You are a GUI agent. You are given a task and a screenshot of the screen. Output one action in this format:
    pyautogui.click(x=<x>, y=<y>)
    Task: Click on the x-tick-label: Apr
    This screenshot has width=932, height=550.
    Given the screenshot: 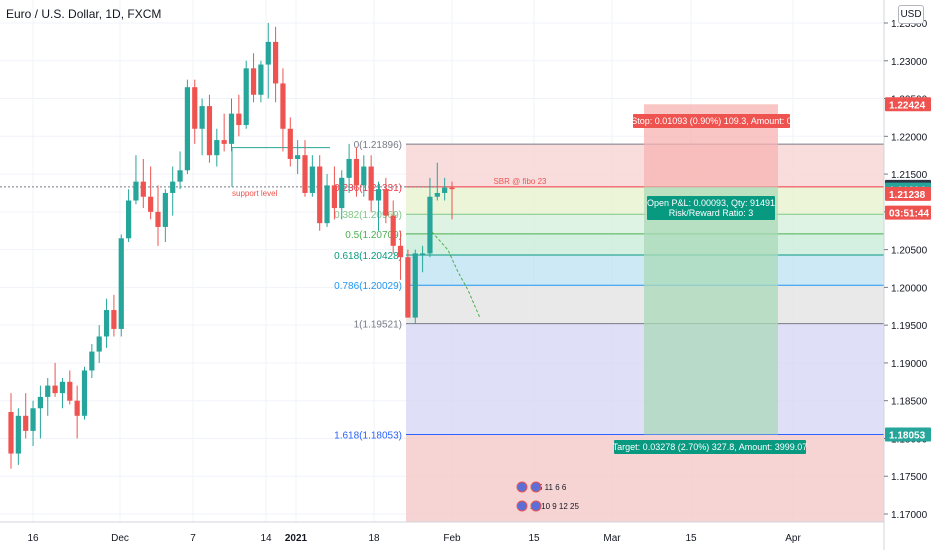 What is the action you would take?
    pyautogui.click(x=793, y=538)
    